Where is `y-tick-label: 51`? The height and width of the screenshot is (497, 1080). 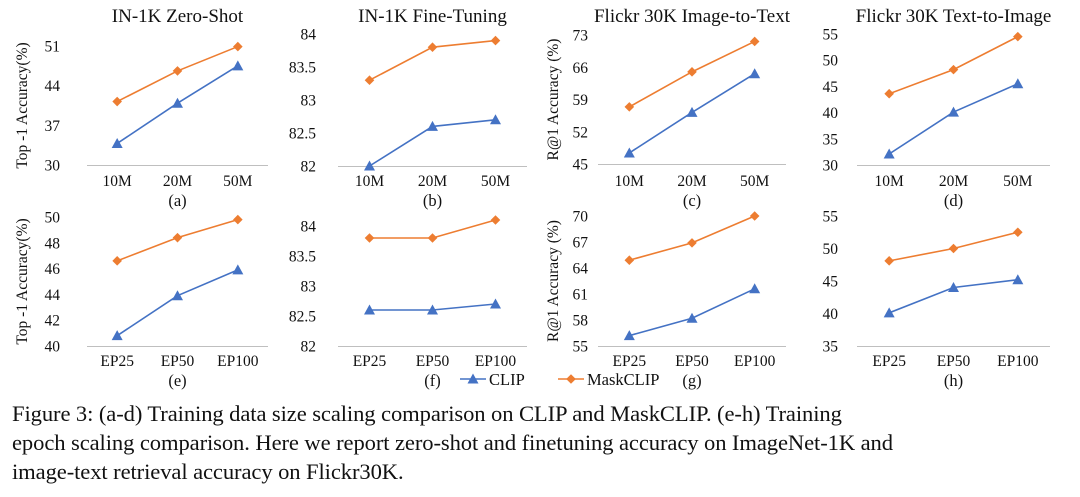 y-tick-label: 51 is located at coordinates (53, 47).